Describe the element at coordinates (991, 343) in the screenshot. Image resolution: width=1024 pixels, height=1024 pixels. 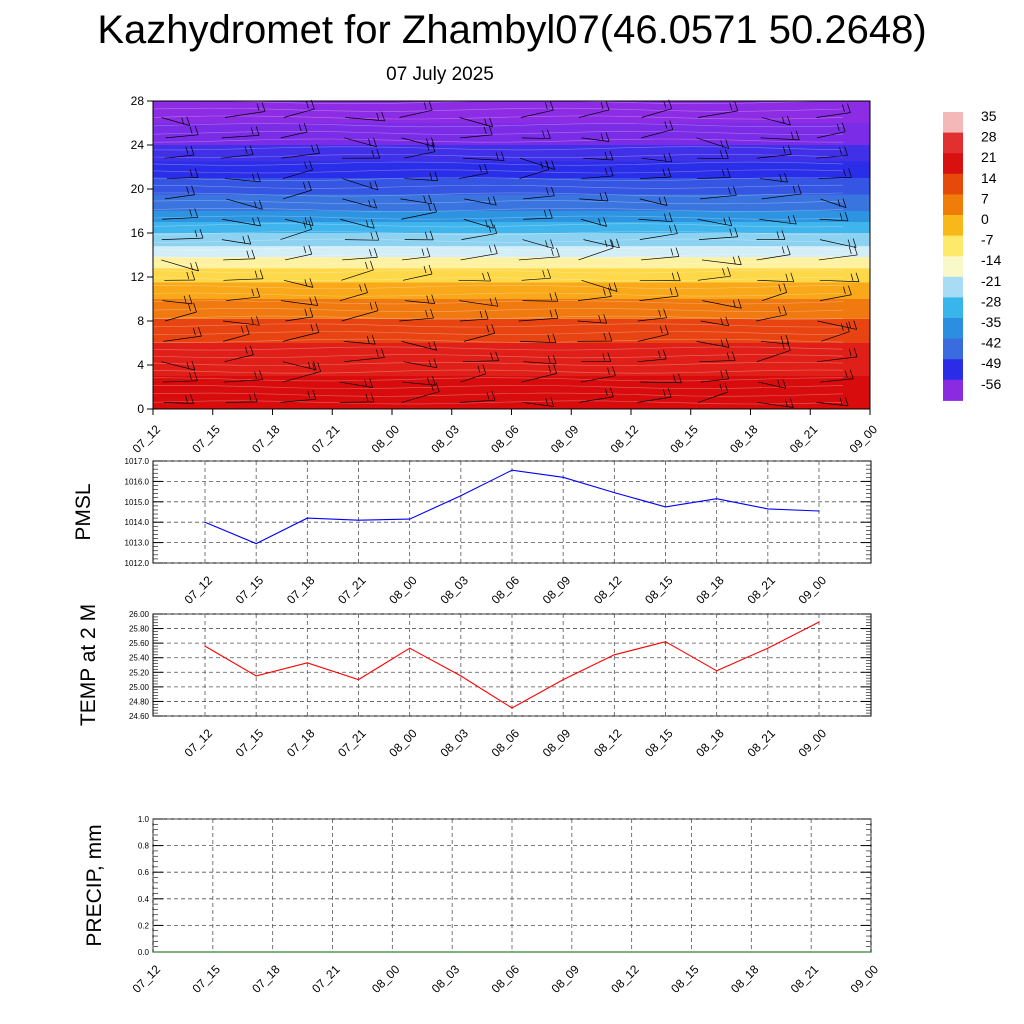
I see `colorbar-label: -42` at that location.